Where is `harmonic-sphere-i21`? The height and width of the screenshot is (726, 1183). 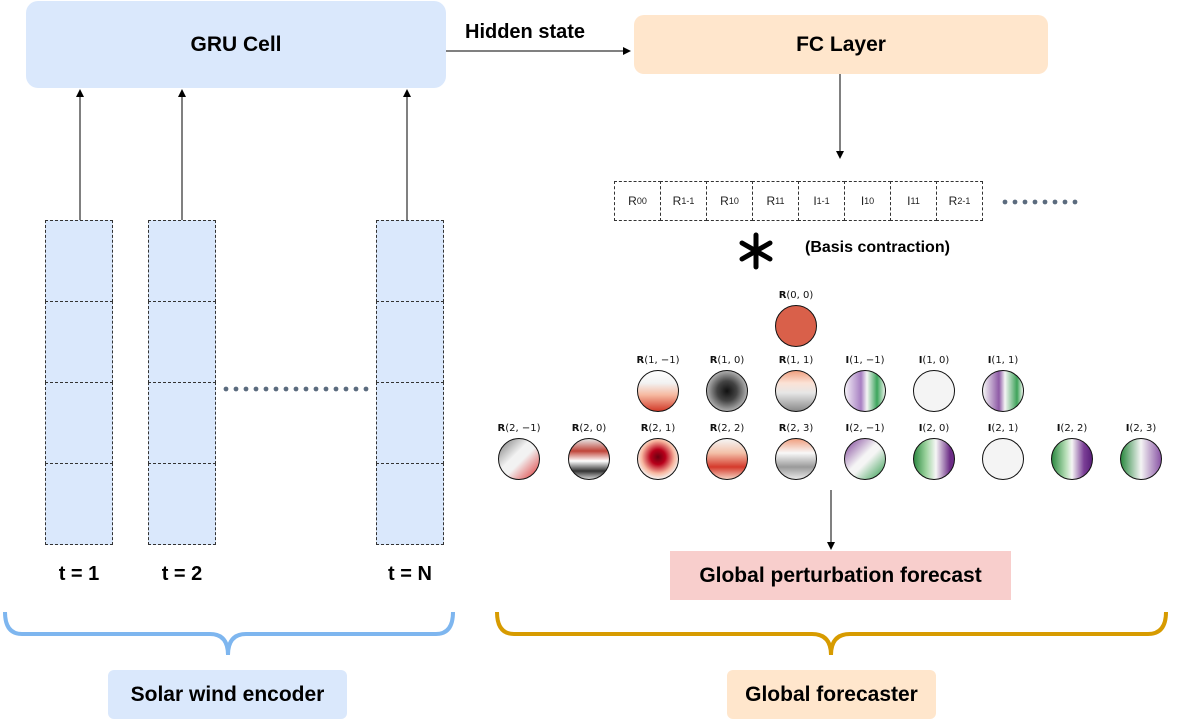 harmonic-sphere-i21 is located at coordinates (1003, 459).